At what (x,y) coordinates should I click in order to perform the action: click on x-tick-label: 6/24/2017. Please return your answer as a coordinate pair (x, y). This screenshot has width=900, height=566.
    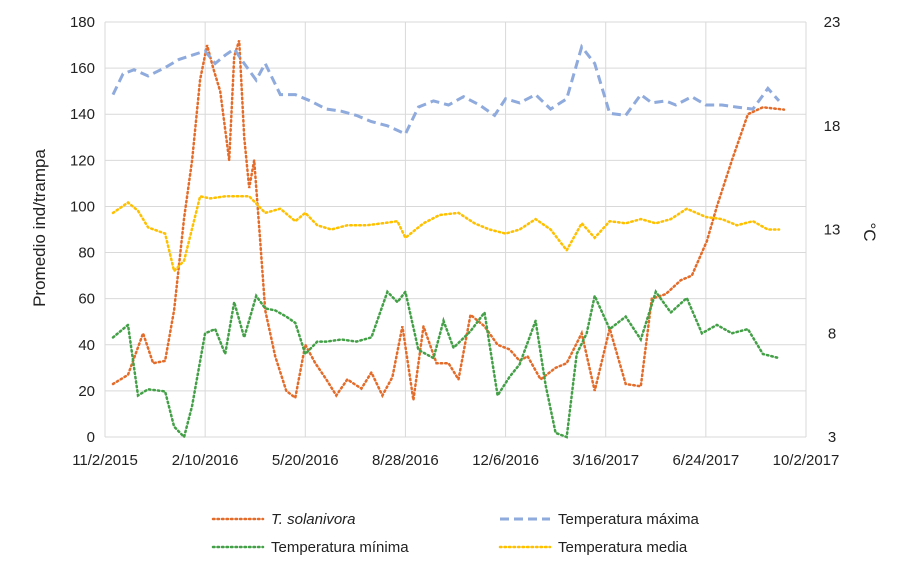
    Looking at the image, I should click on (705, 460).